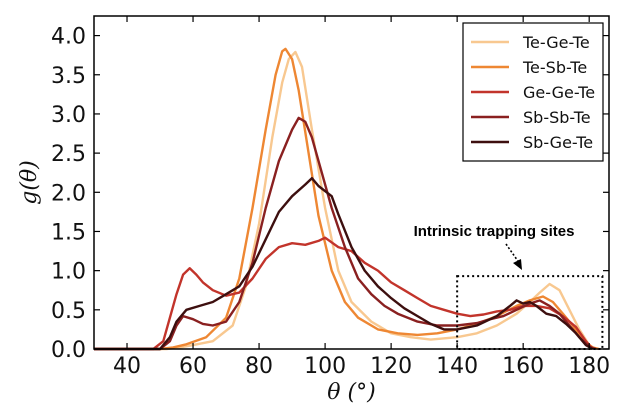 The height and width of the screenshot is (408, 619). What do you see at coordinates (29, 182) in the screenshot?
I see `y-axis-label: g(θ)` at bounding box center [29, 182].